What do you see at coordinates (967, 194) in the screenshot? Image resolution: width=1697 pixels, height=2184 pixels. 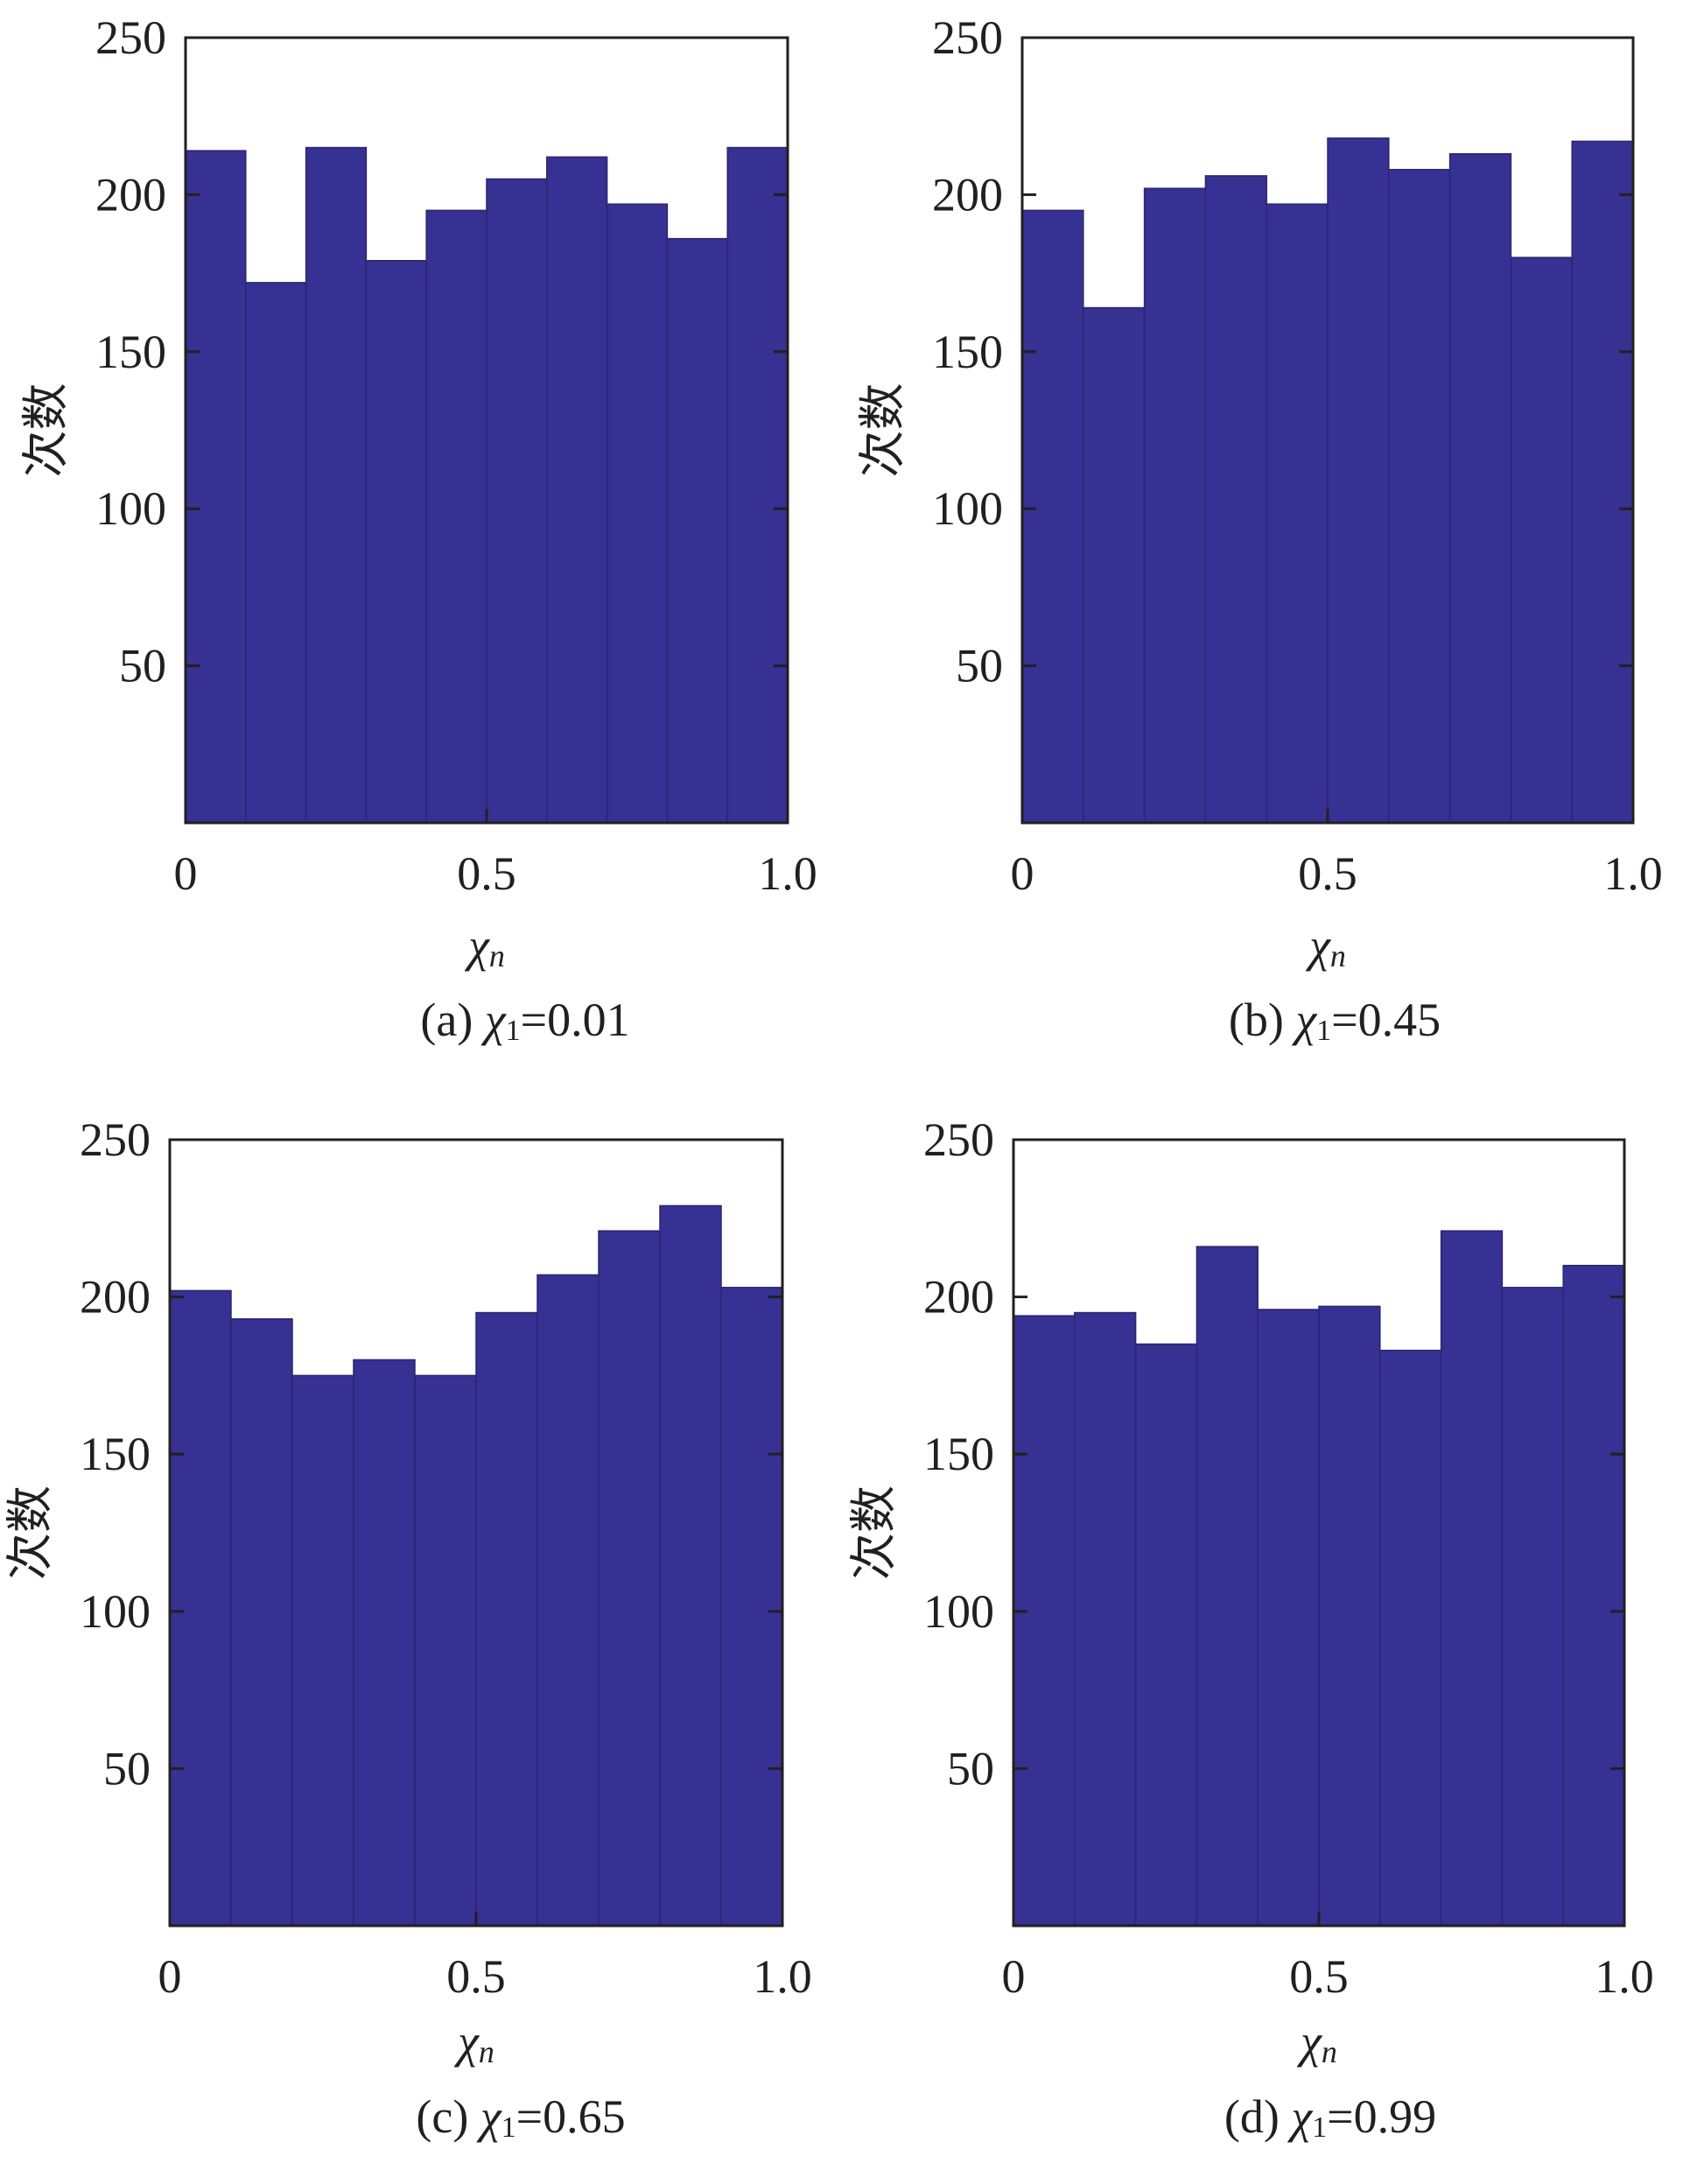 I see `ytick-label-b-200: 200` at bounding box center [967, 194].